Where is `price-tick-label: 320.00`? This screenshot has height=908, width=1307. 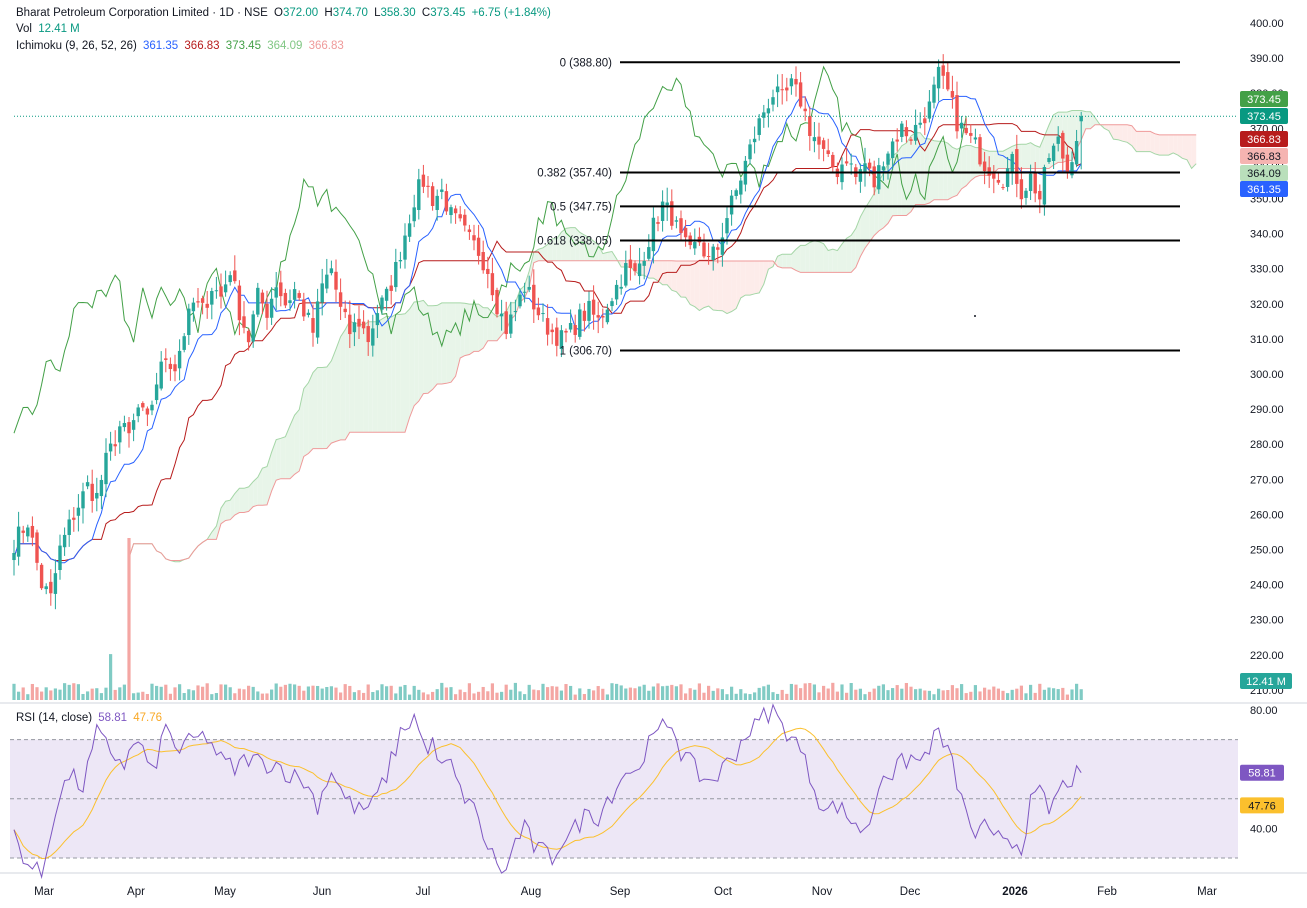
price-tick-label: 320.00 is located at coordinates (1267, 305).